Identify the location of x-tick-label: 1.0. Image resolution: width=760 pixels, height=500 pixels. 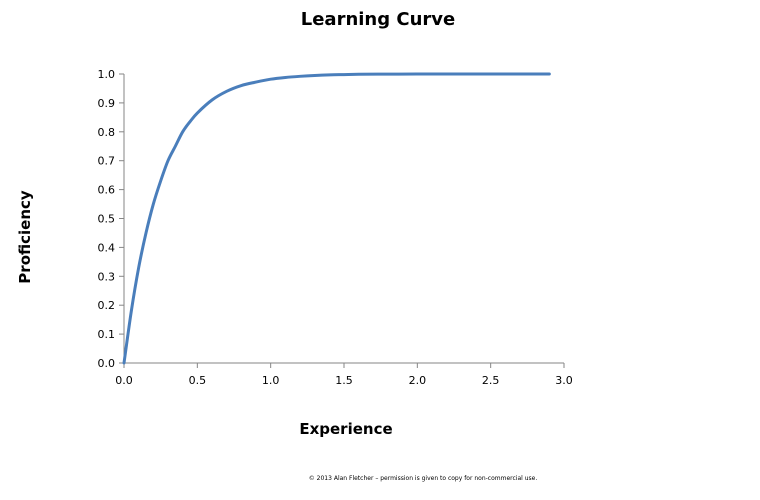
(271, 380).